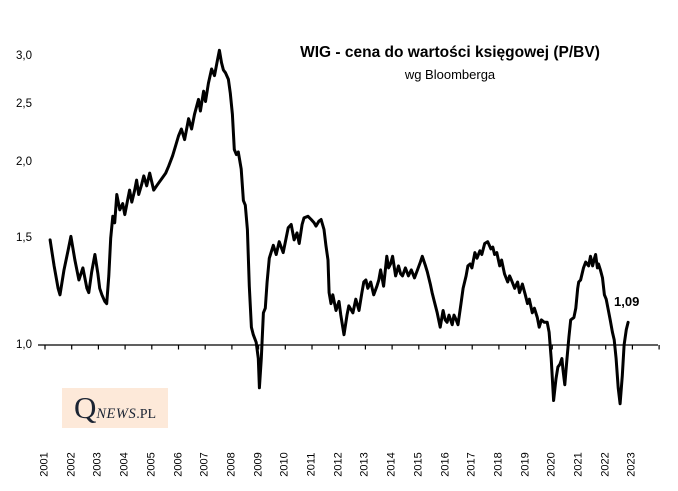 The width and height of the screenshot is (678, 491). Describe the element at coordinates (391, 464) in the screenshot. I see `x-tick-label-2014: 2014` at that location.